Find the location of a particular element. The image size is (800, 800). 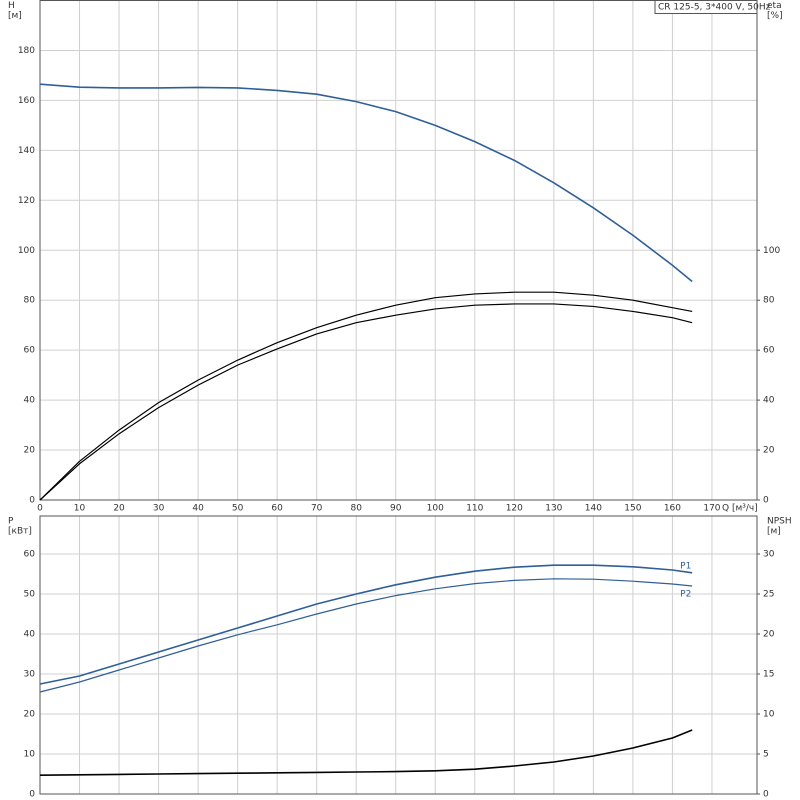

x-tick-label: 170 is located at coordinates (711, 509).